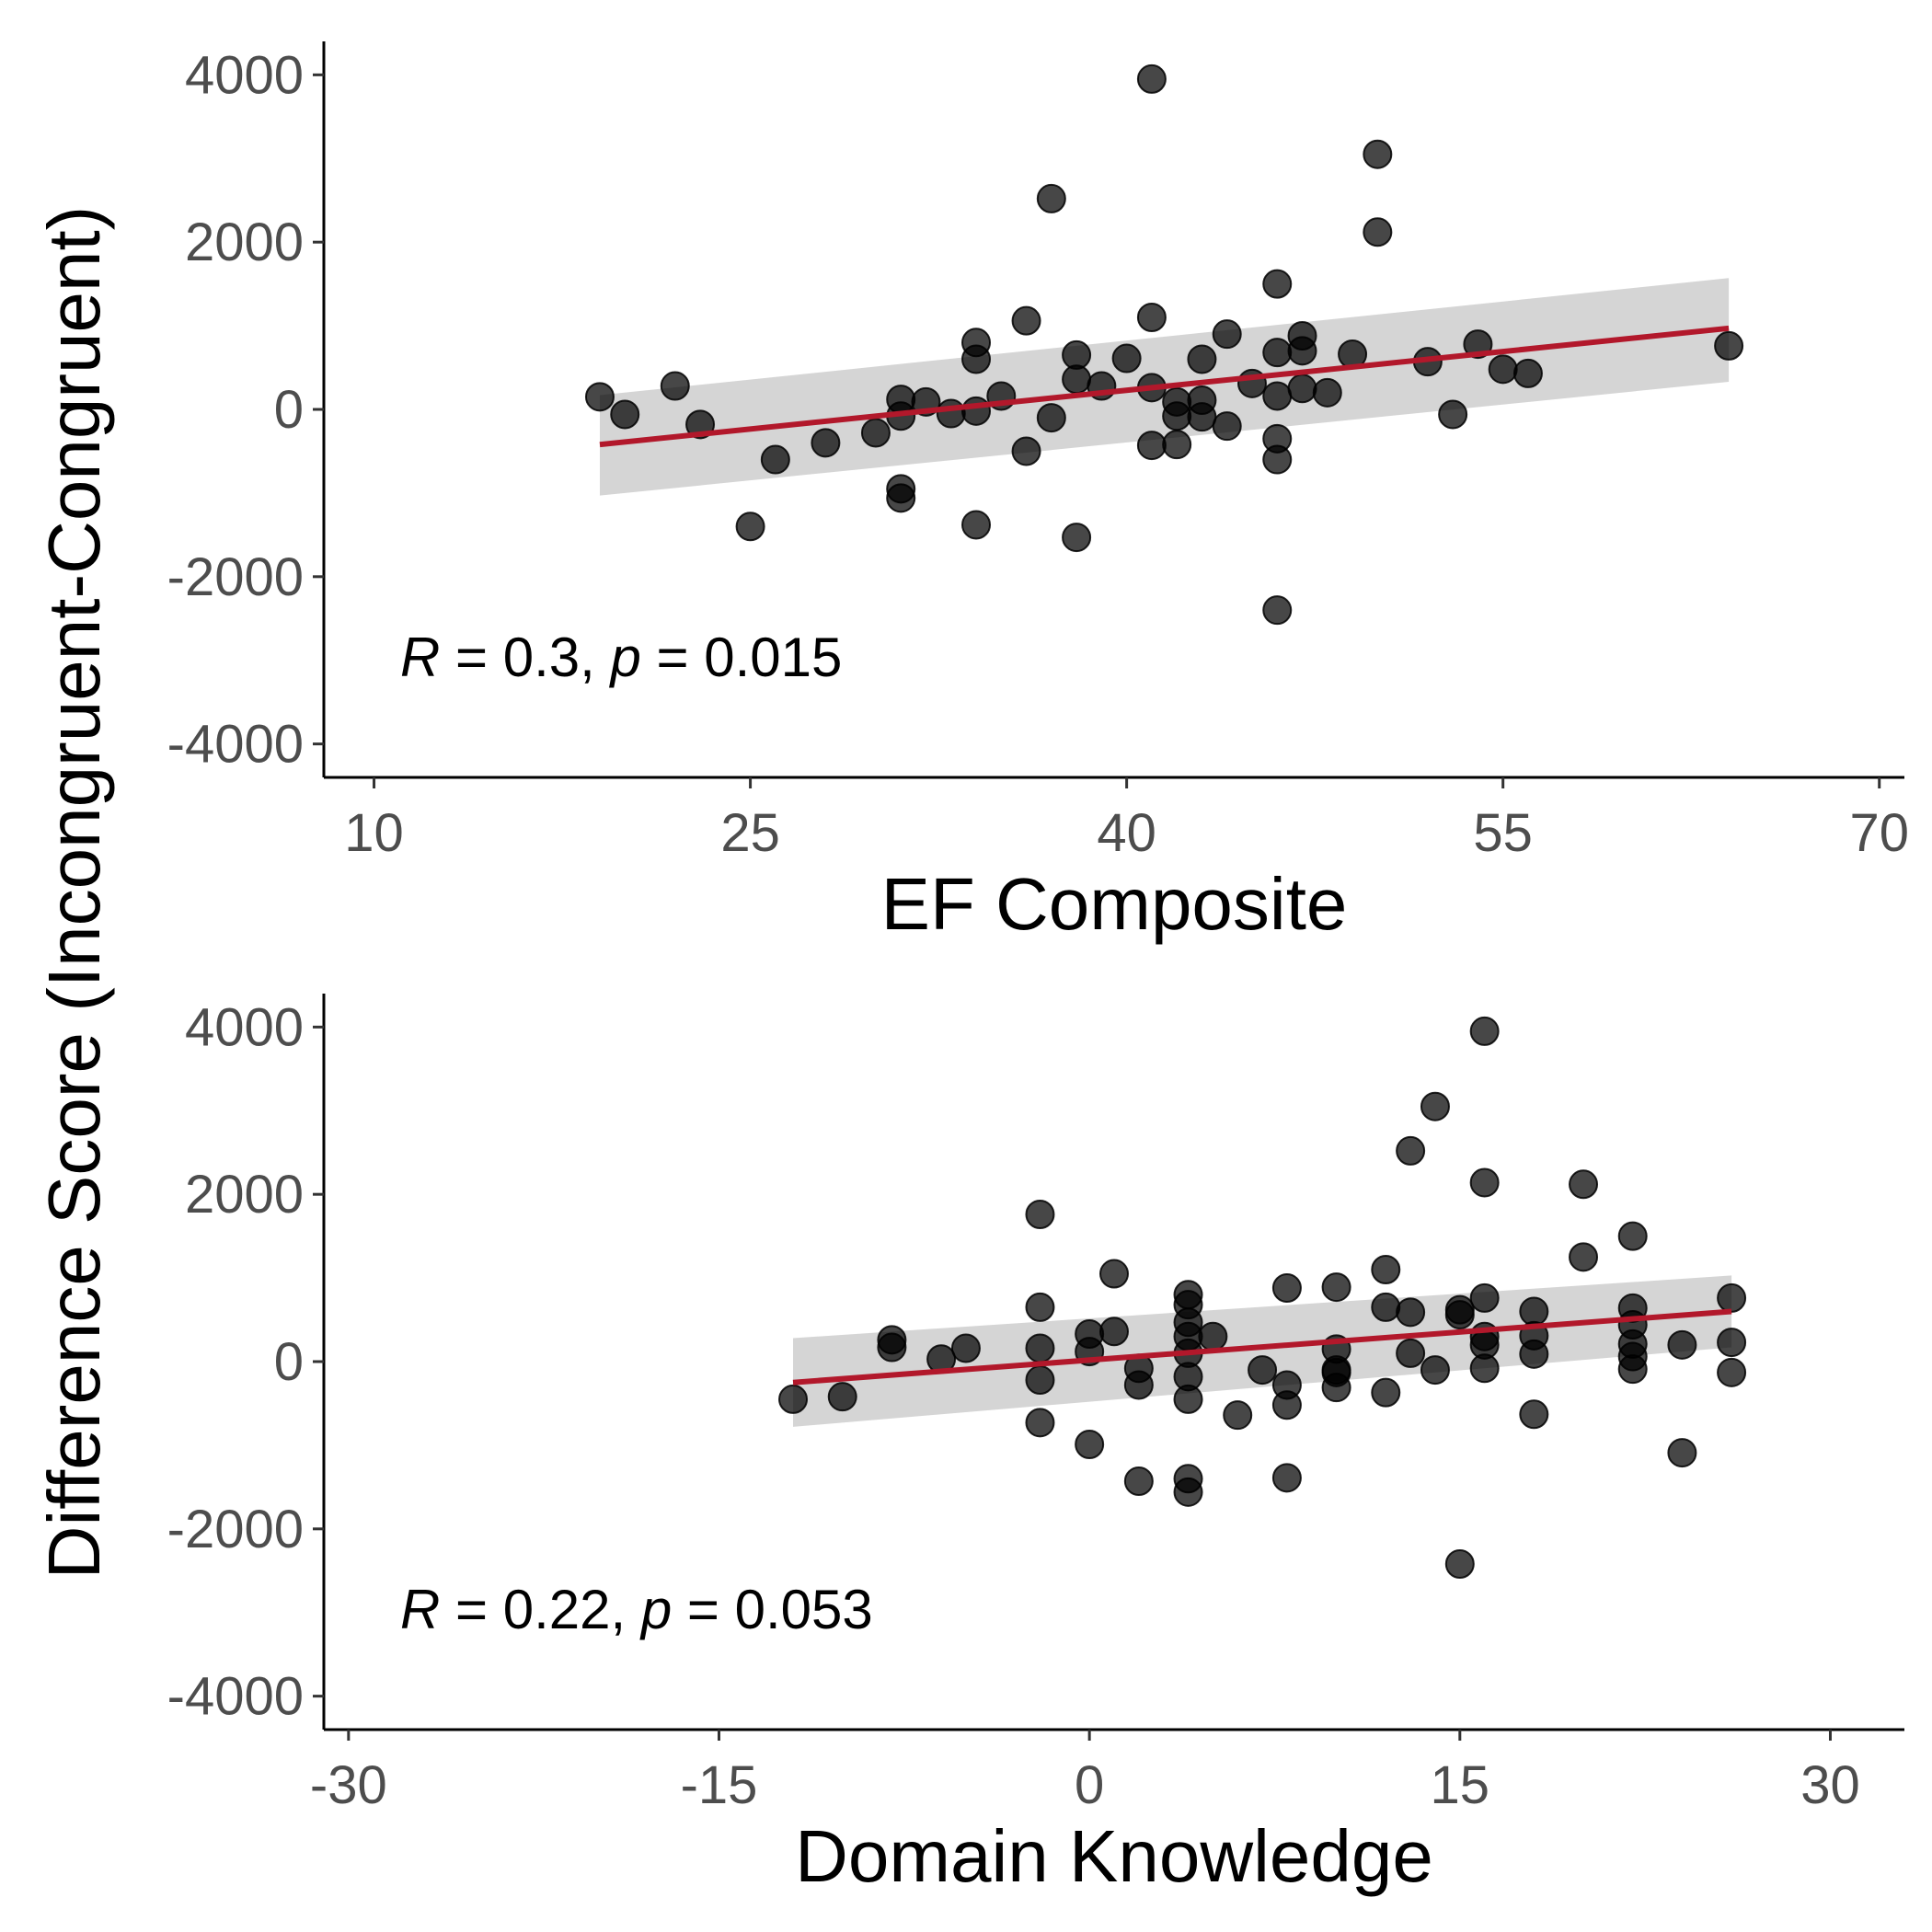 The image size is (1932, 1932). I want to click on correlation-annotation: R = 0.3, p = 0.015, so click(621, 657).